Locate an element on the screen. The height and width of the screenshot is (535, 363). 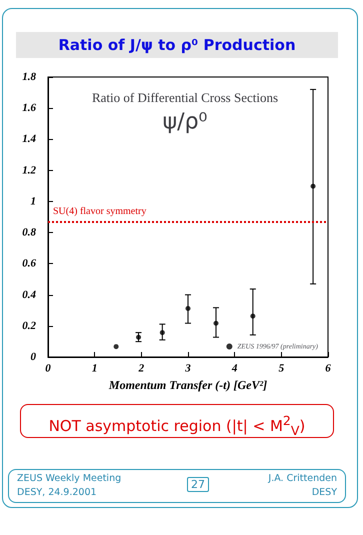
annotation: ψ/ρ⁰ is located at coordinates (185, 122).